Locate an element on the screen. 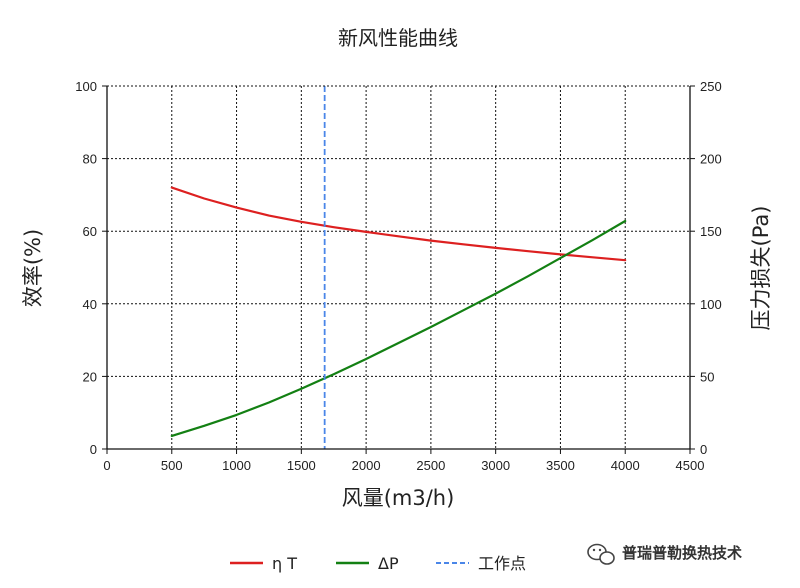 The height and width of the screenshot is (588, 800). y-right-tick-label: 250 is located at coordinates (711, 86).